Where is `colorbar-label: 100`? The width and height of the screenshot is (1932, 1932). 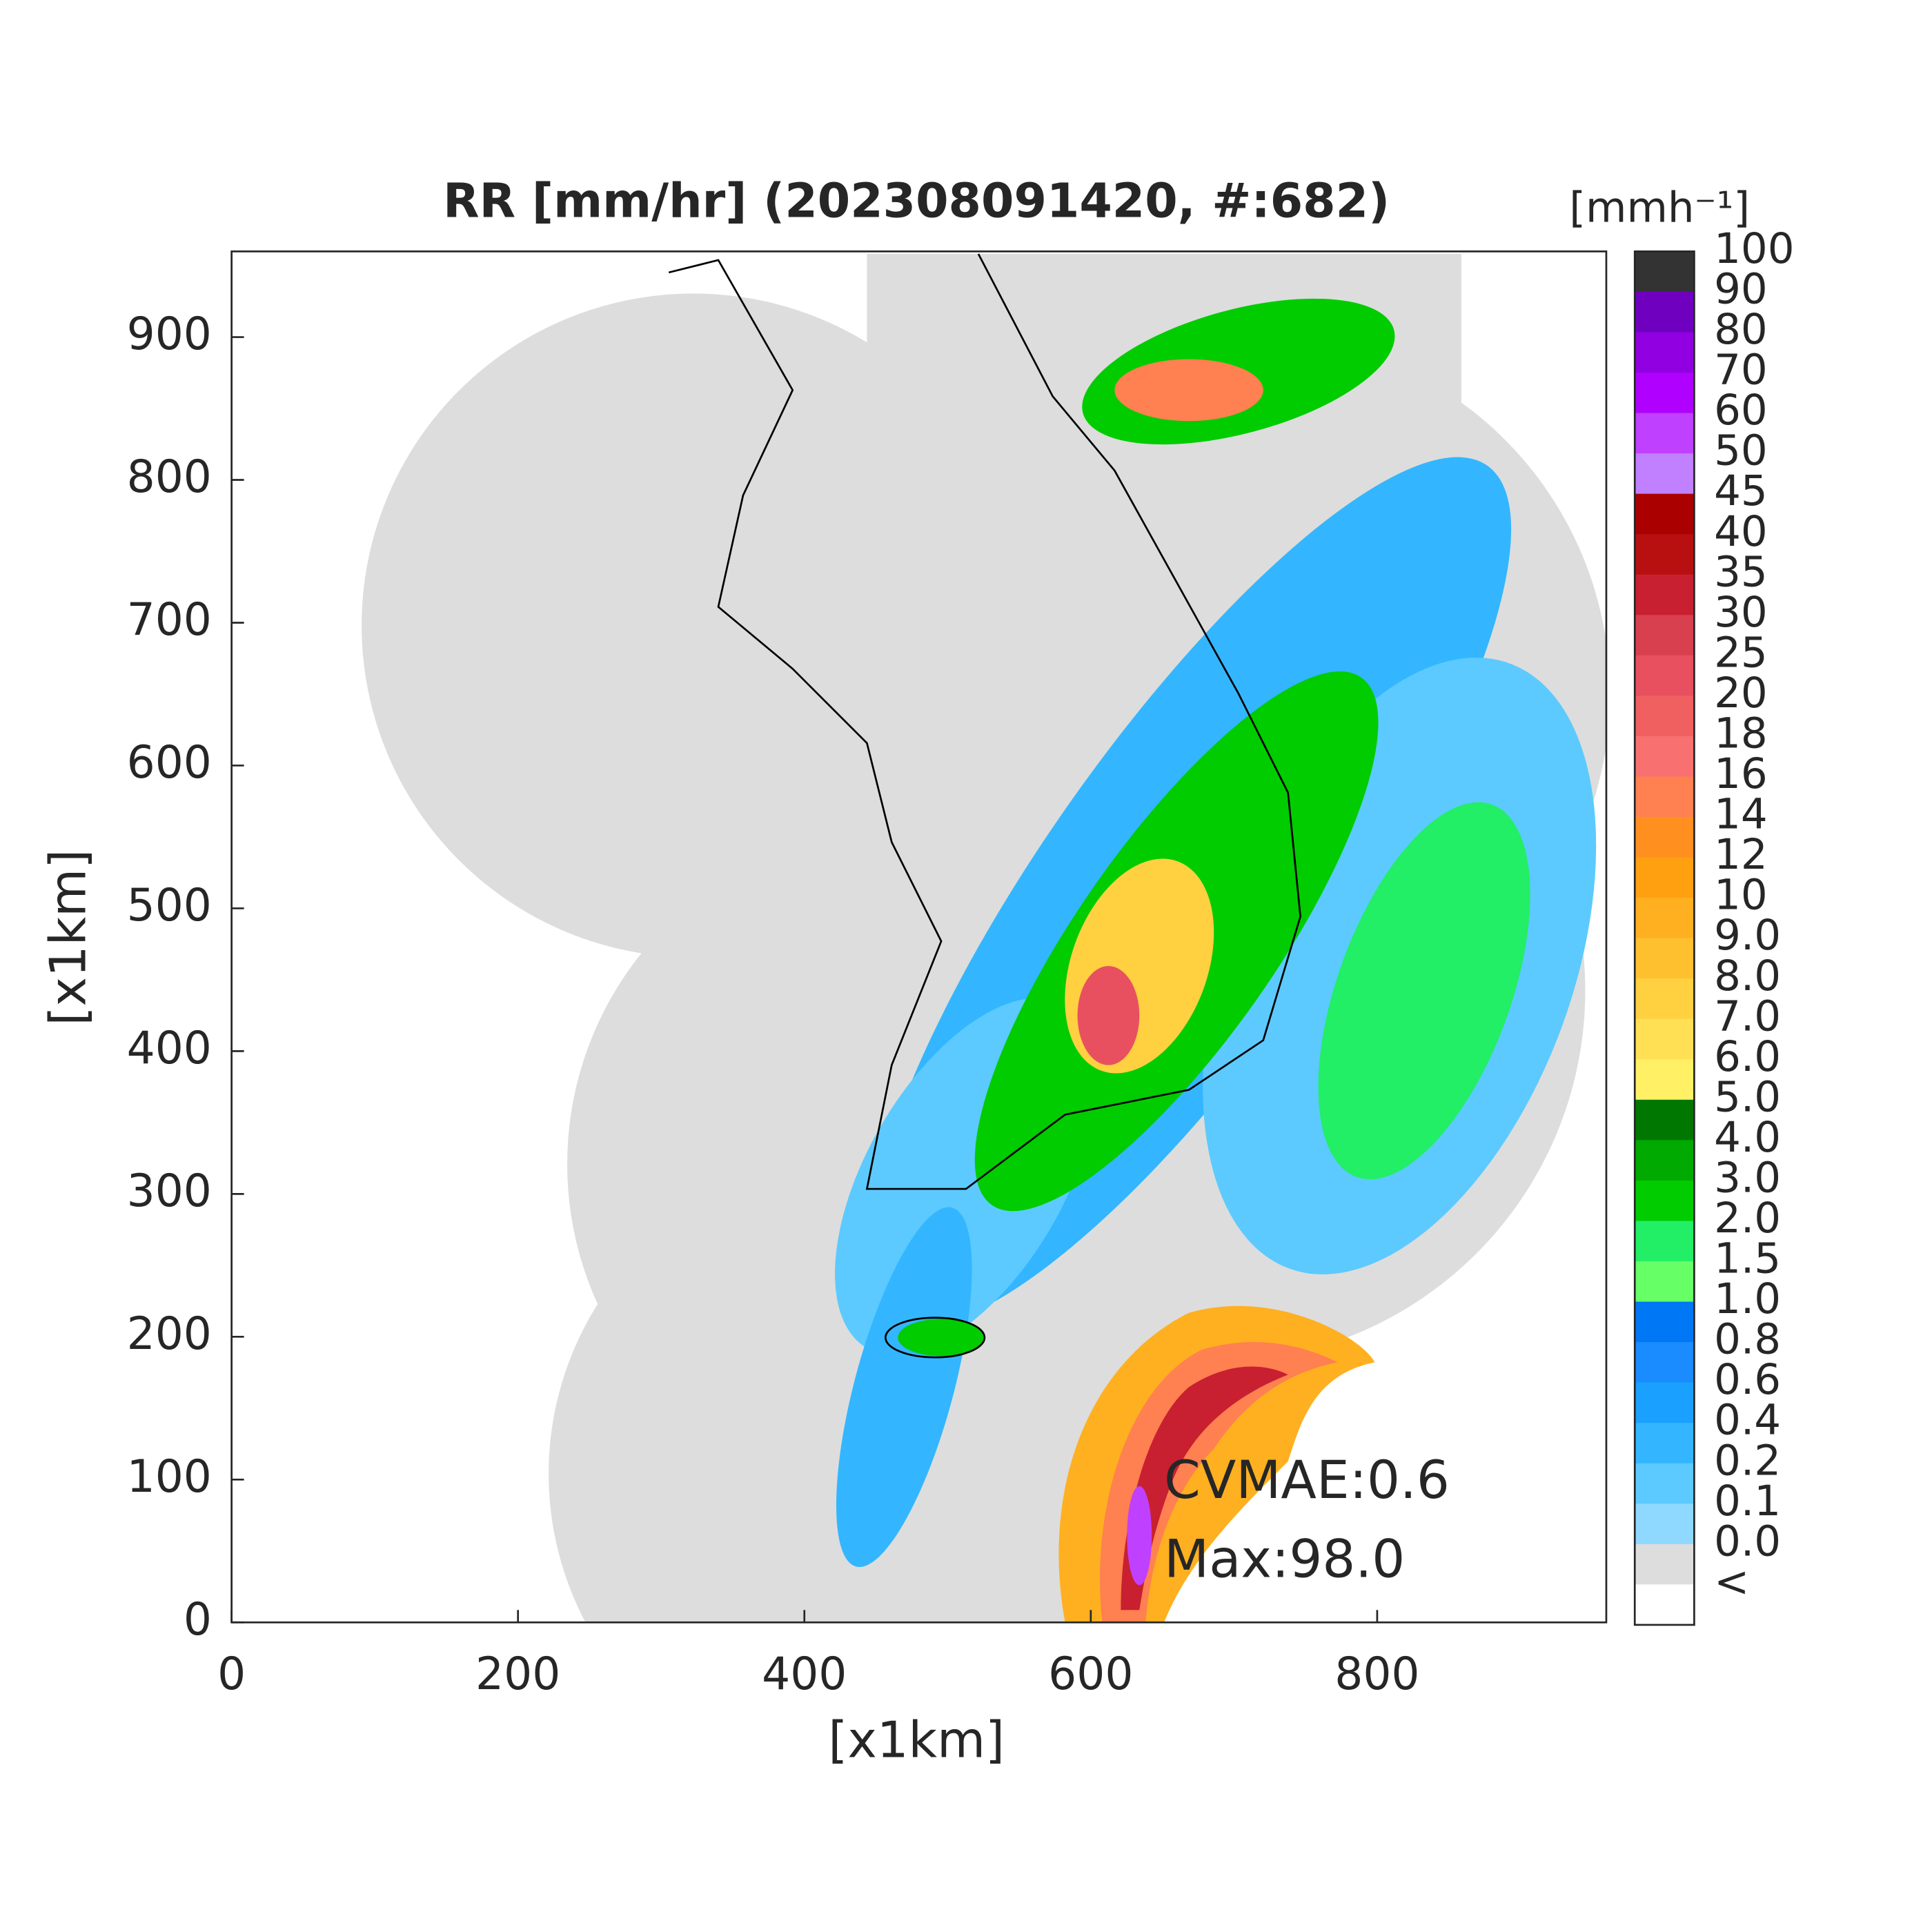 colorbar-label: 100 is located at coordinates (1754, 248).